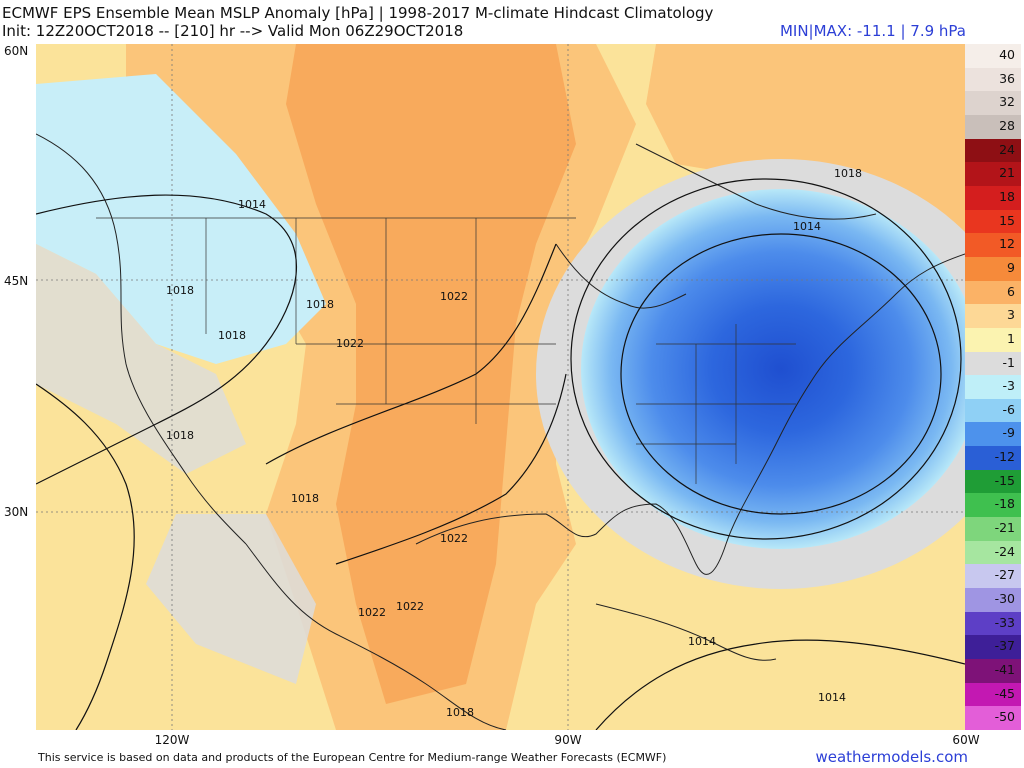  What do you see at coordinates (1004, 646) in the screenshot?
I see `legend-value: -37` at bounding box center [1004, 646].